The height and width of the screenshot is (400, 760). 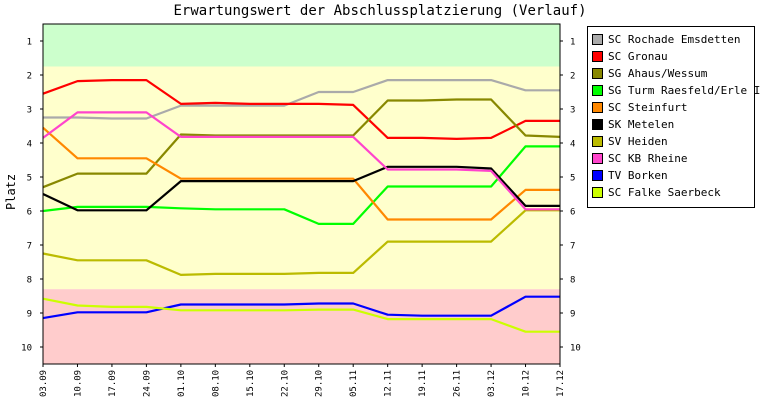 What do you see at coordinates (29, 247) in the screenshot?
I see `y-tick-label-left: 7` at bounding box center [29, 247].